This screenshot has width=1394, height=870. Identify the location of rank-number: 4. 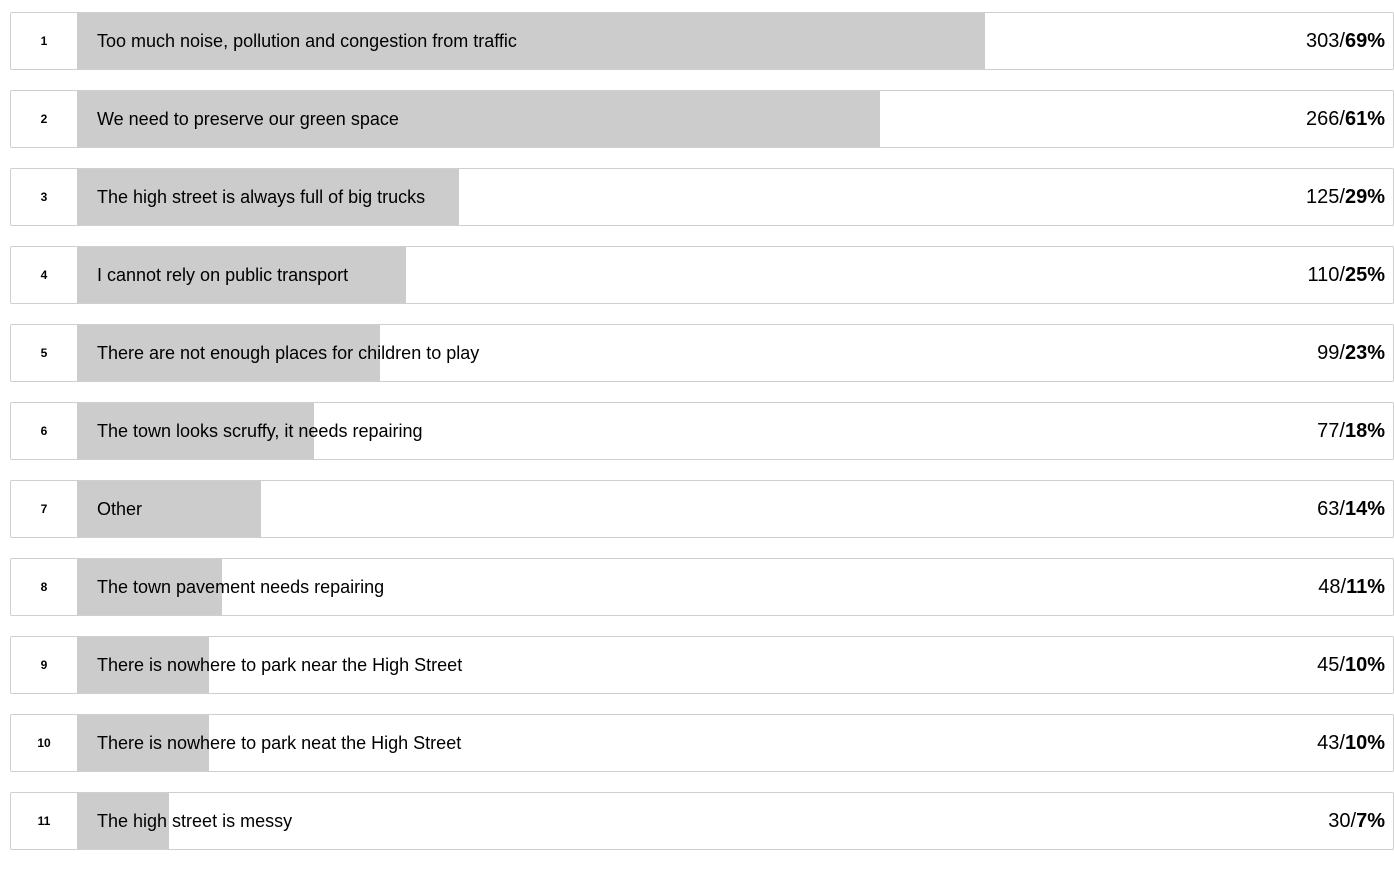
(44, 275).